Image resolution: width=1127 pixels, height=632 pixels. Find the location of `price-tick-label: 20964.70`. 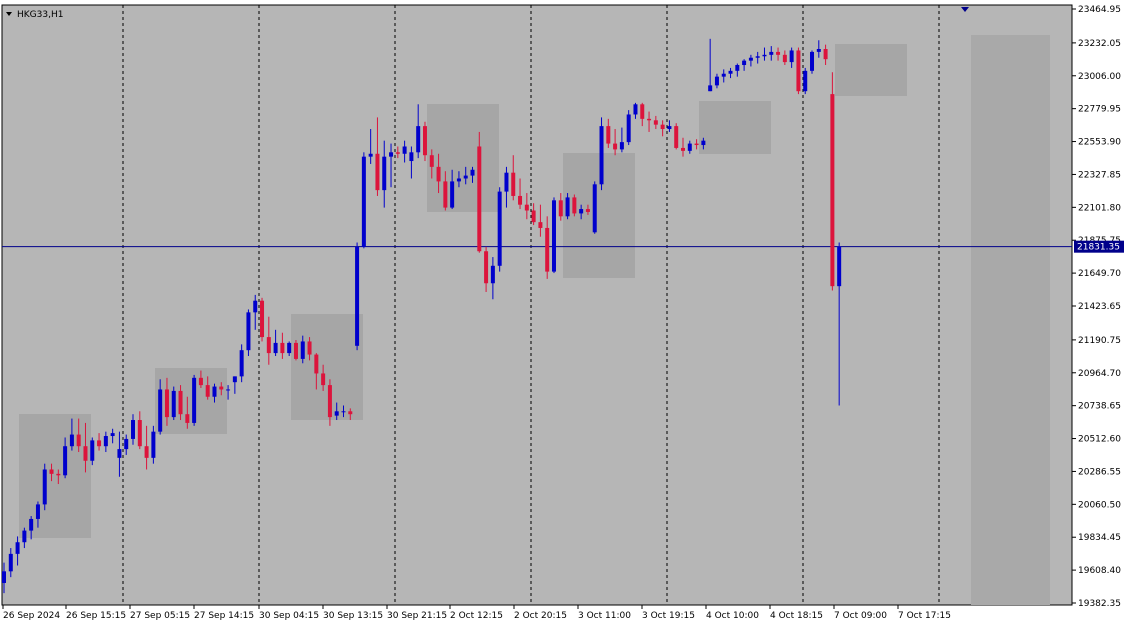

price-tick-label: 20964.70 is located at coordinates (1099, 374).